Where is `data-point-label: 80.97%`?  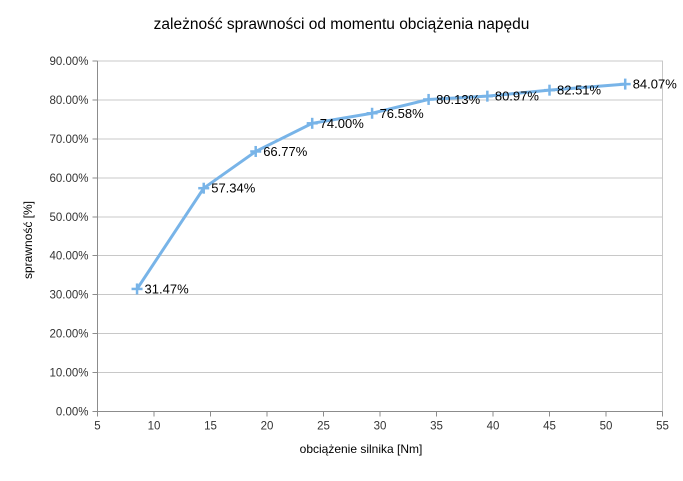
data-point-label: 80.97% is located at coordinates (517, 96).